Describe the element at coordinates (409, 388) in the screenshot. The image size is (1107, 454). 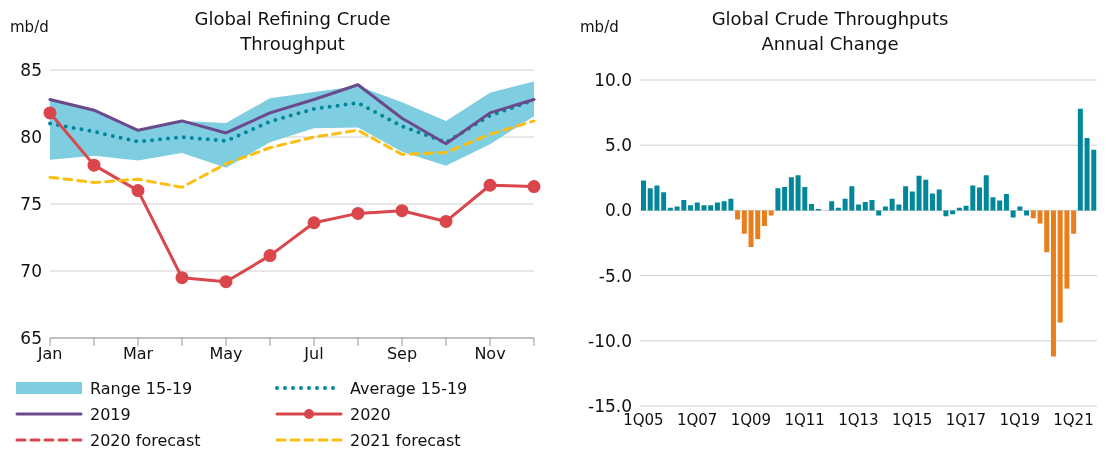
I see `legend-label: Average 15-19` at that location.